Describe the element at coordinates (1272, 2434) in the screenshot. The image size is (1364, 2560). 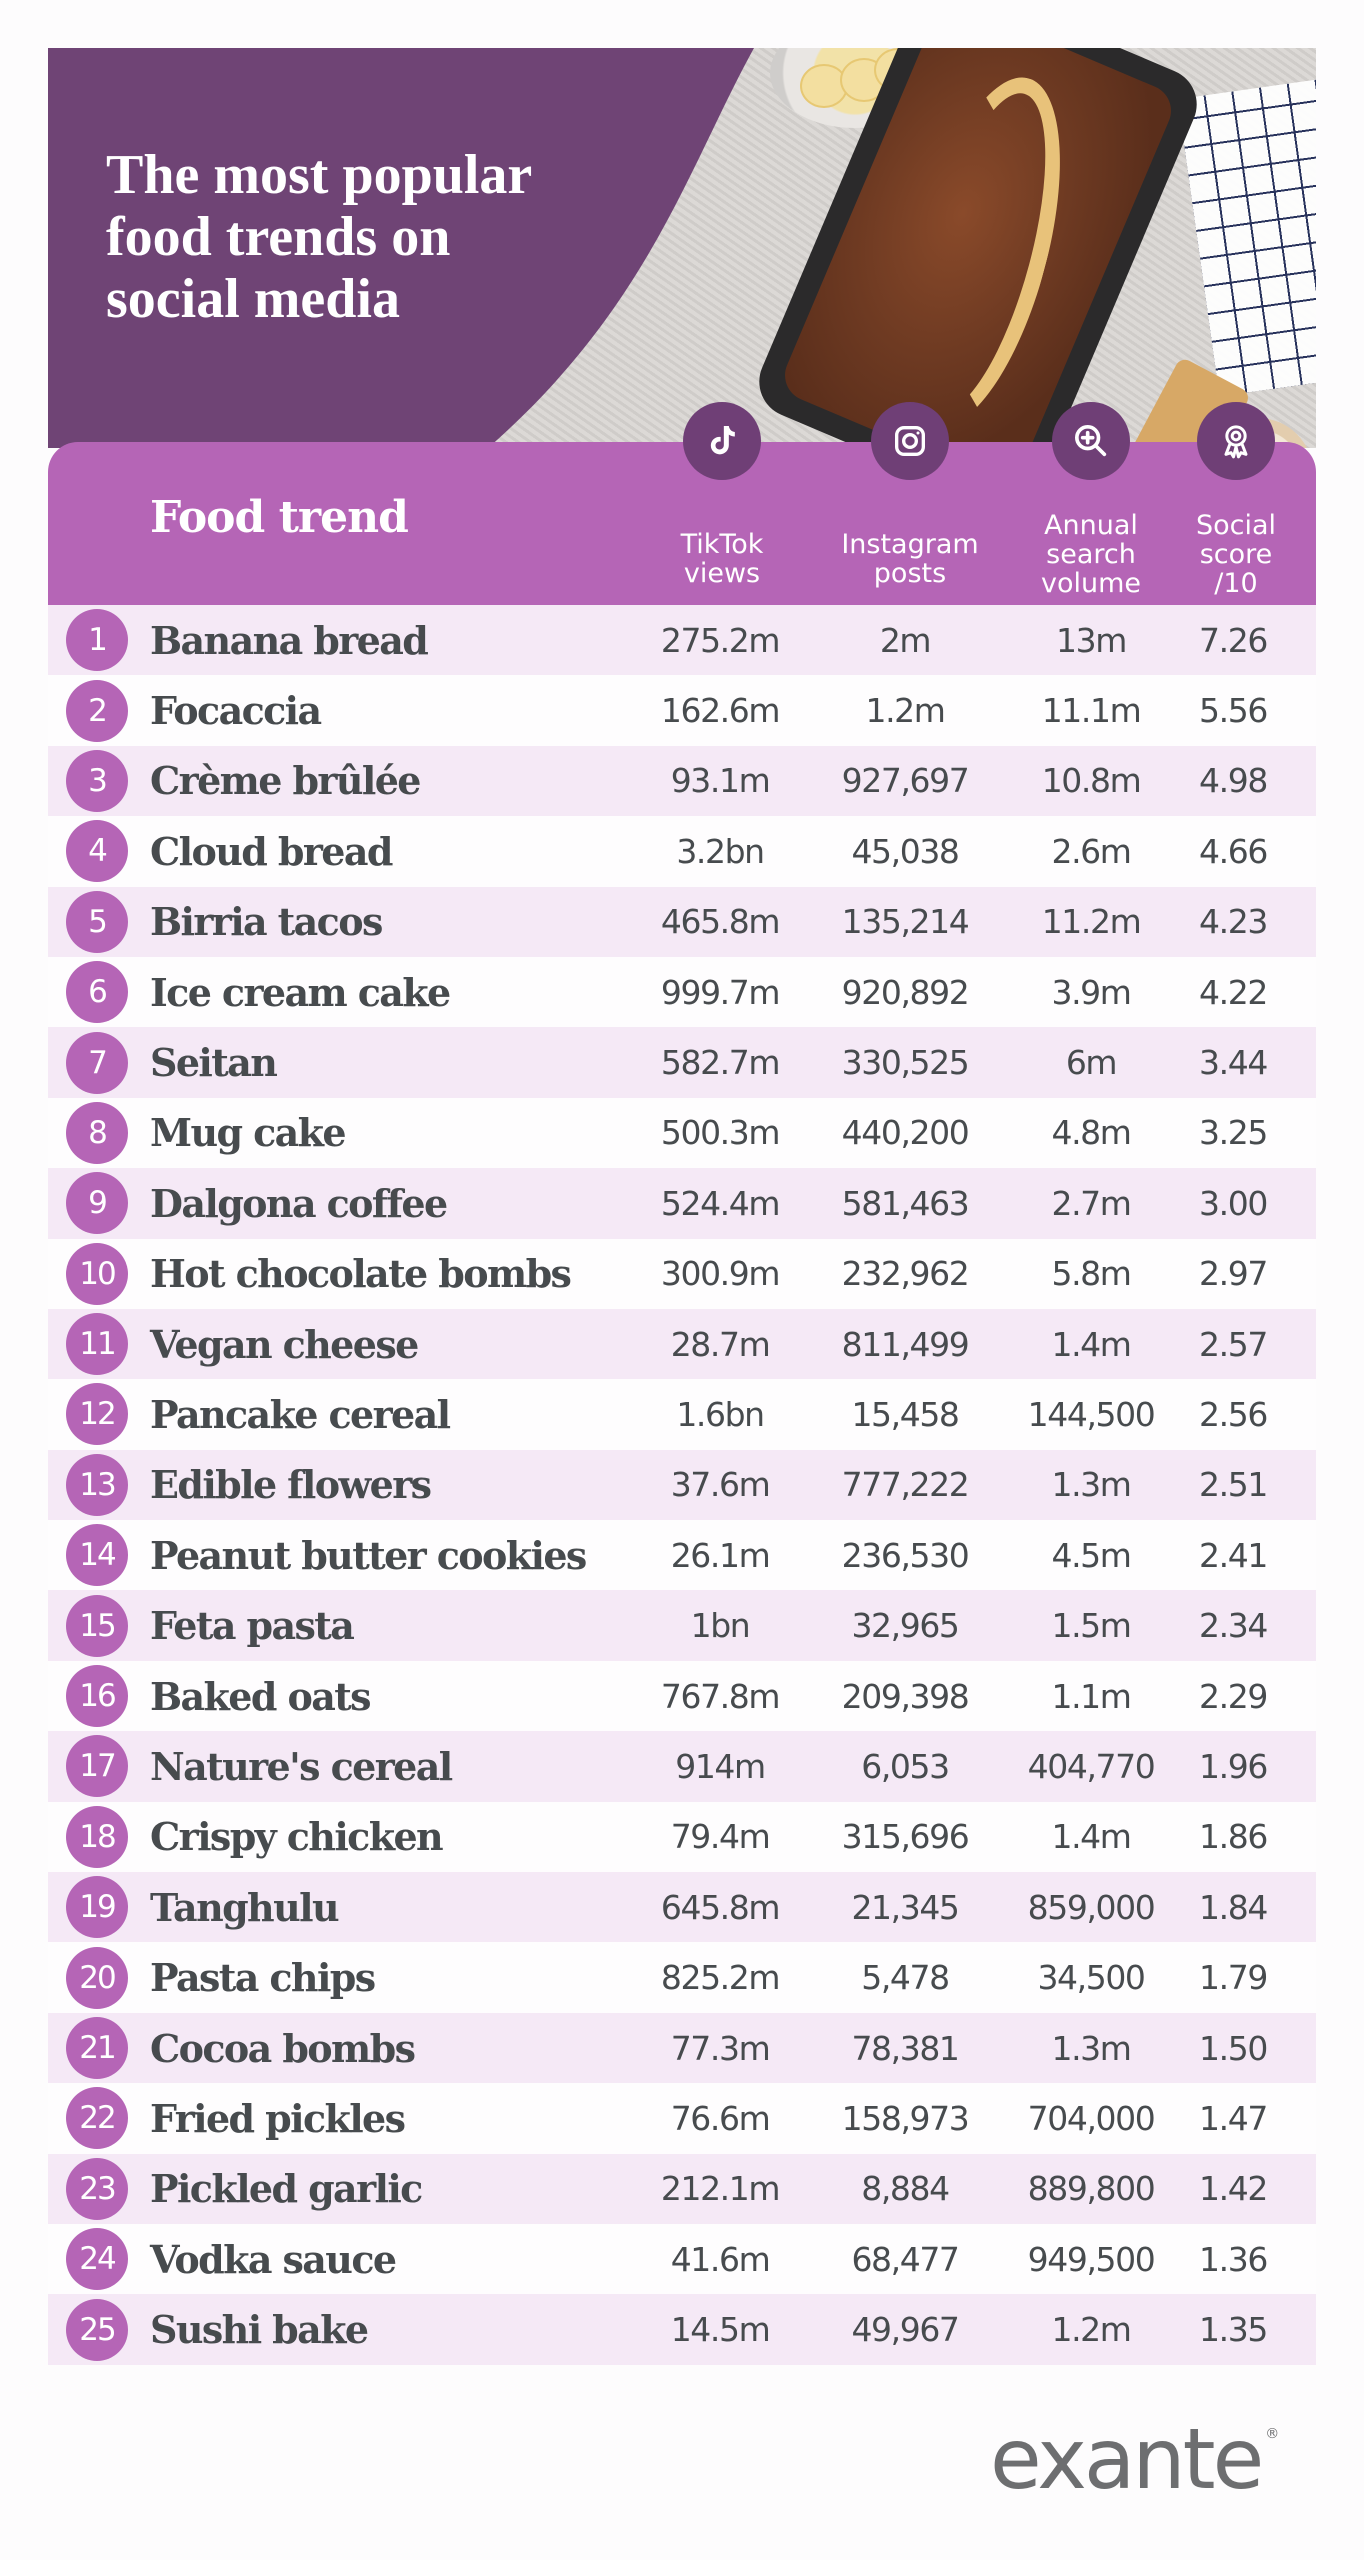
I see `registered-mark: ®` at that location.